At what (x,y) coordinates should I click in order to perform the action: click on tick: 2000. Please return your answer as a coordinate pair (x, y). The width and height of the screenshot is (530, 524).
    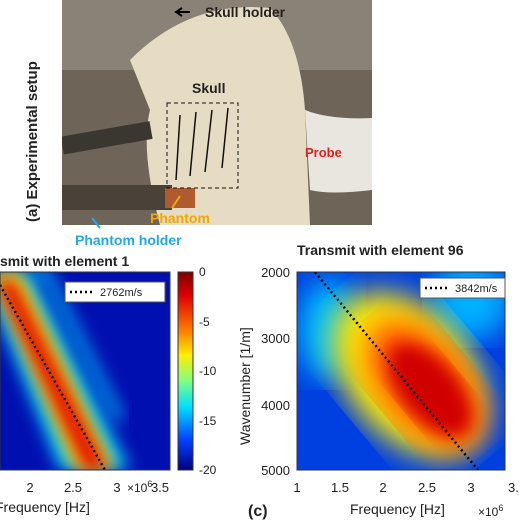
    Looking at the image, I should click on (275, 272).